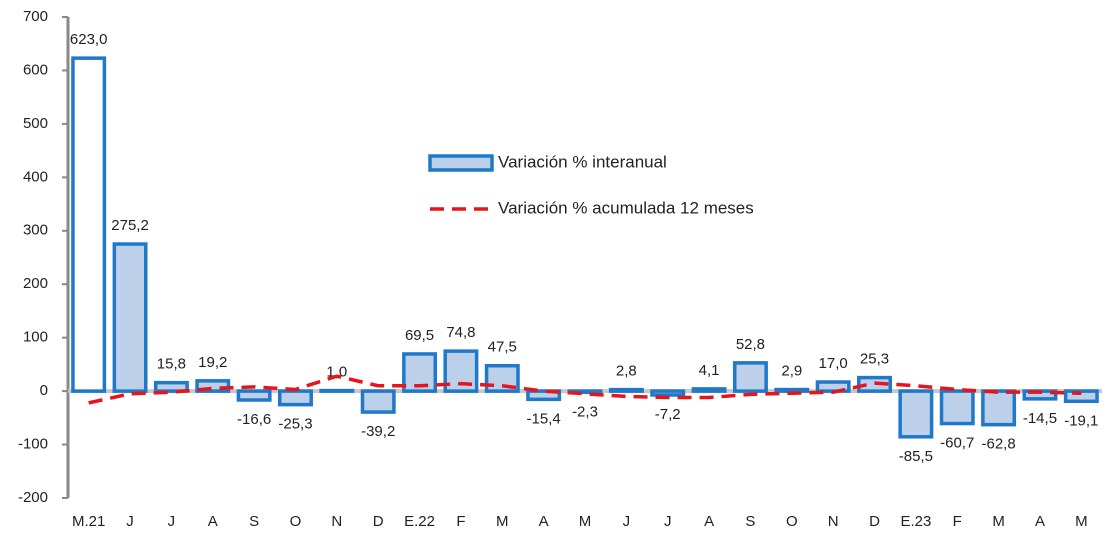  What do you see at coordinates (35, 16) in the screenshot?
I see `y-tick-label: 700` at bounding box center [35, 16].